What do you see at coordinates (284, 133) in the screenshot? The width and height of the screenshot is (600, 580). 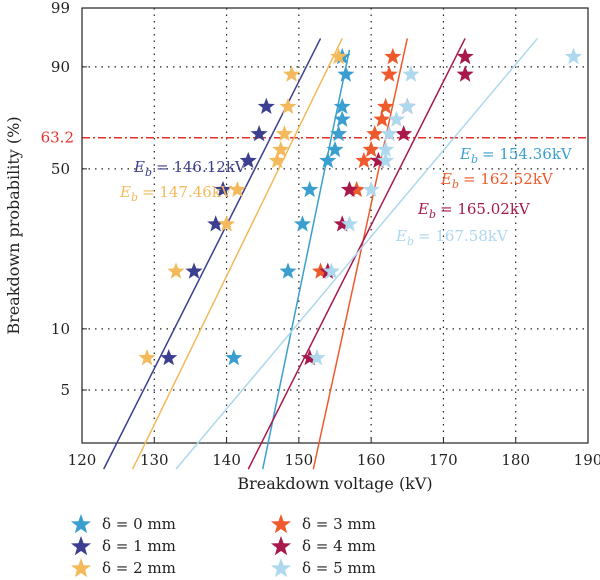 I see `marker-s2-p6` at bounding box center [284, 133].